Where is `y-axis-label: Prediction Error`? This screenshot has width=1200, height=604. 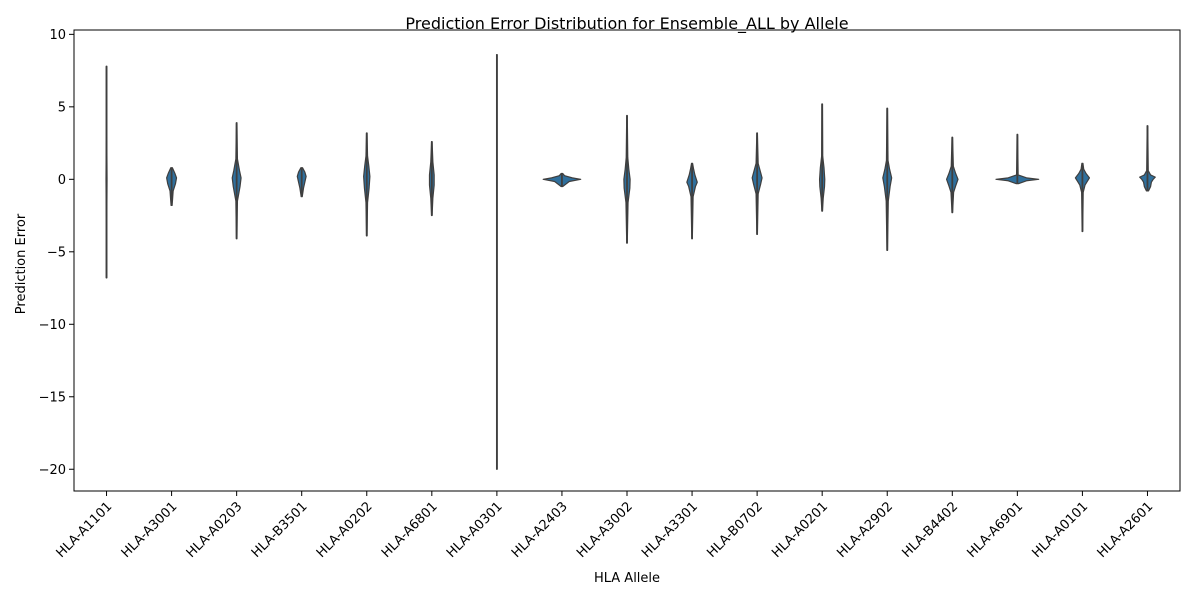 y-axis-label: Prediction Error is located at coordinates (21, 263).